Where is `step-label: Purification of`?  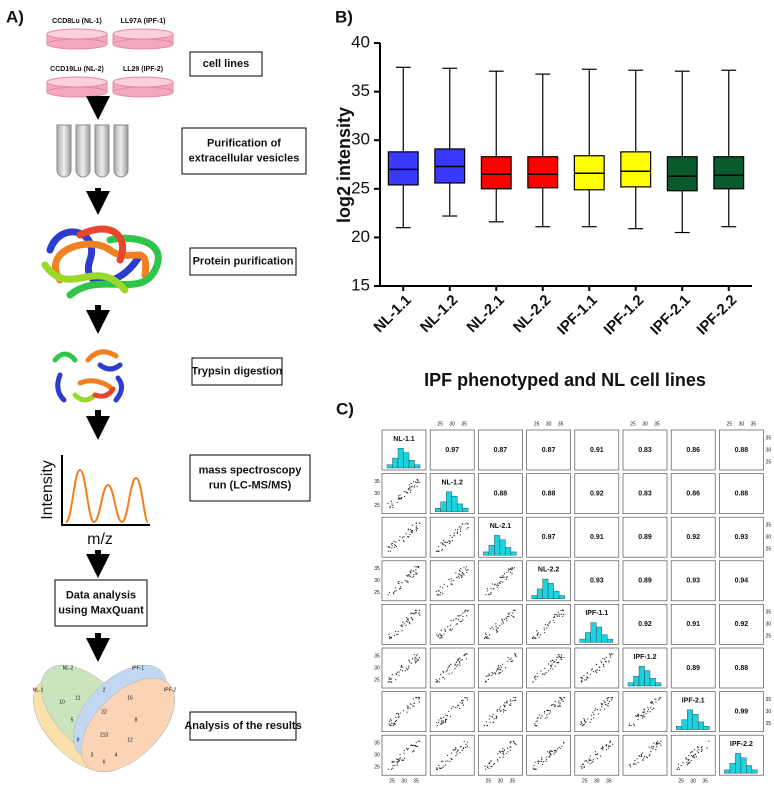
step-label: Purification of is located at coordinates (244, 143).